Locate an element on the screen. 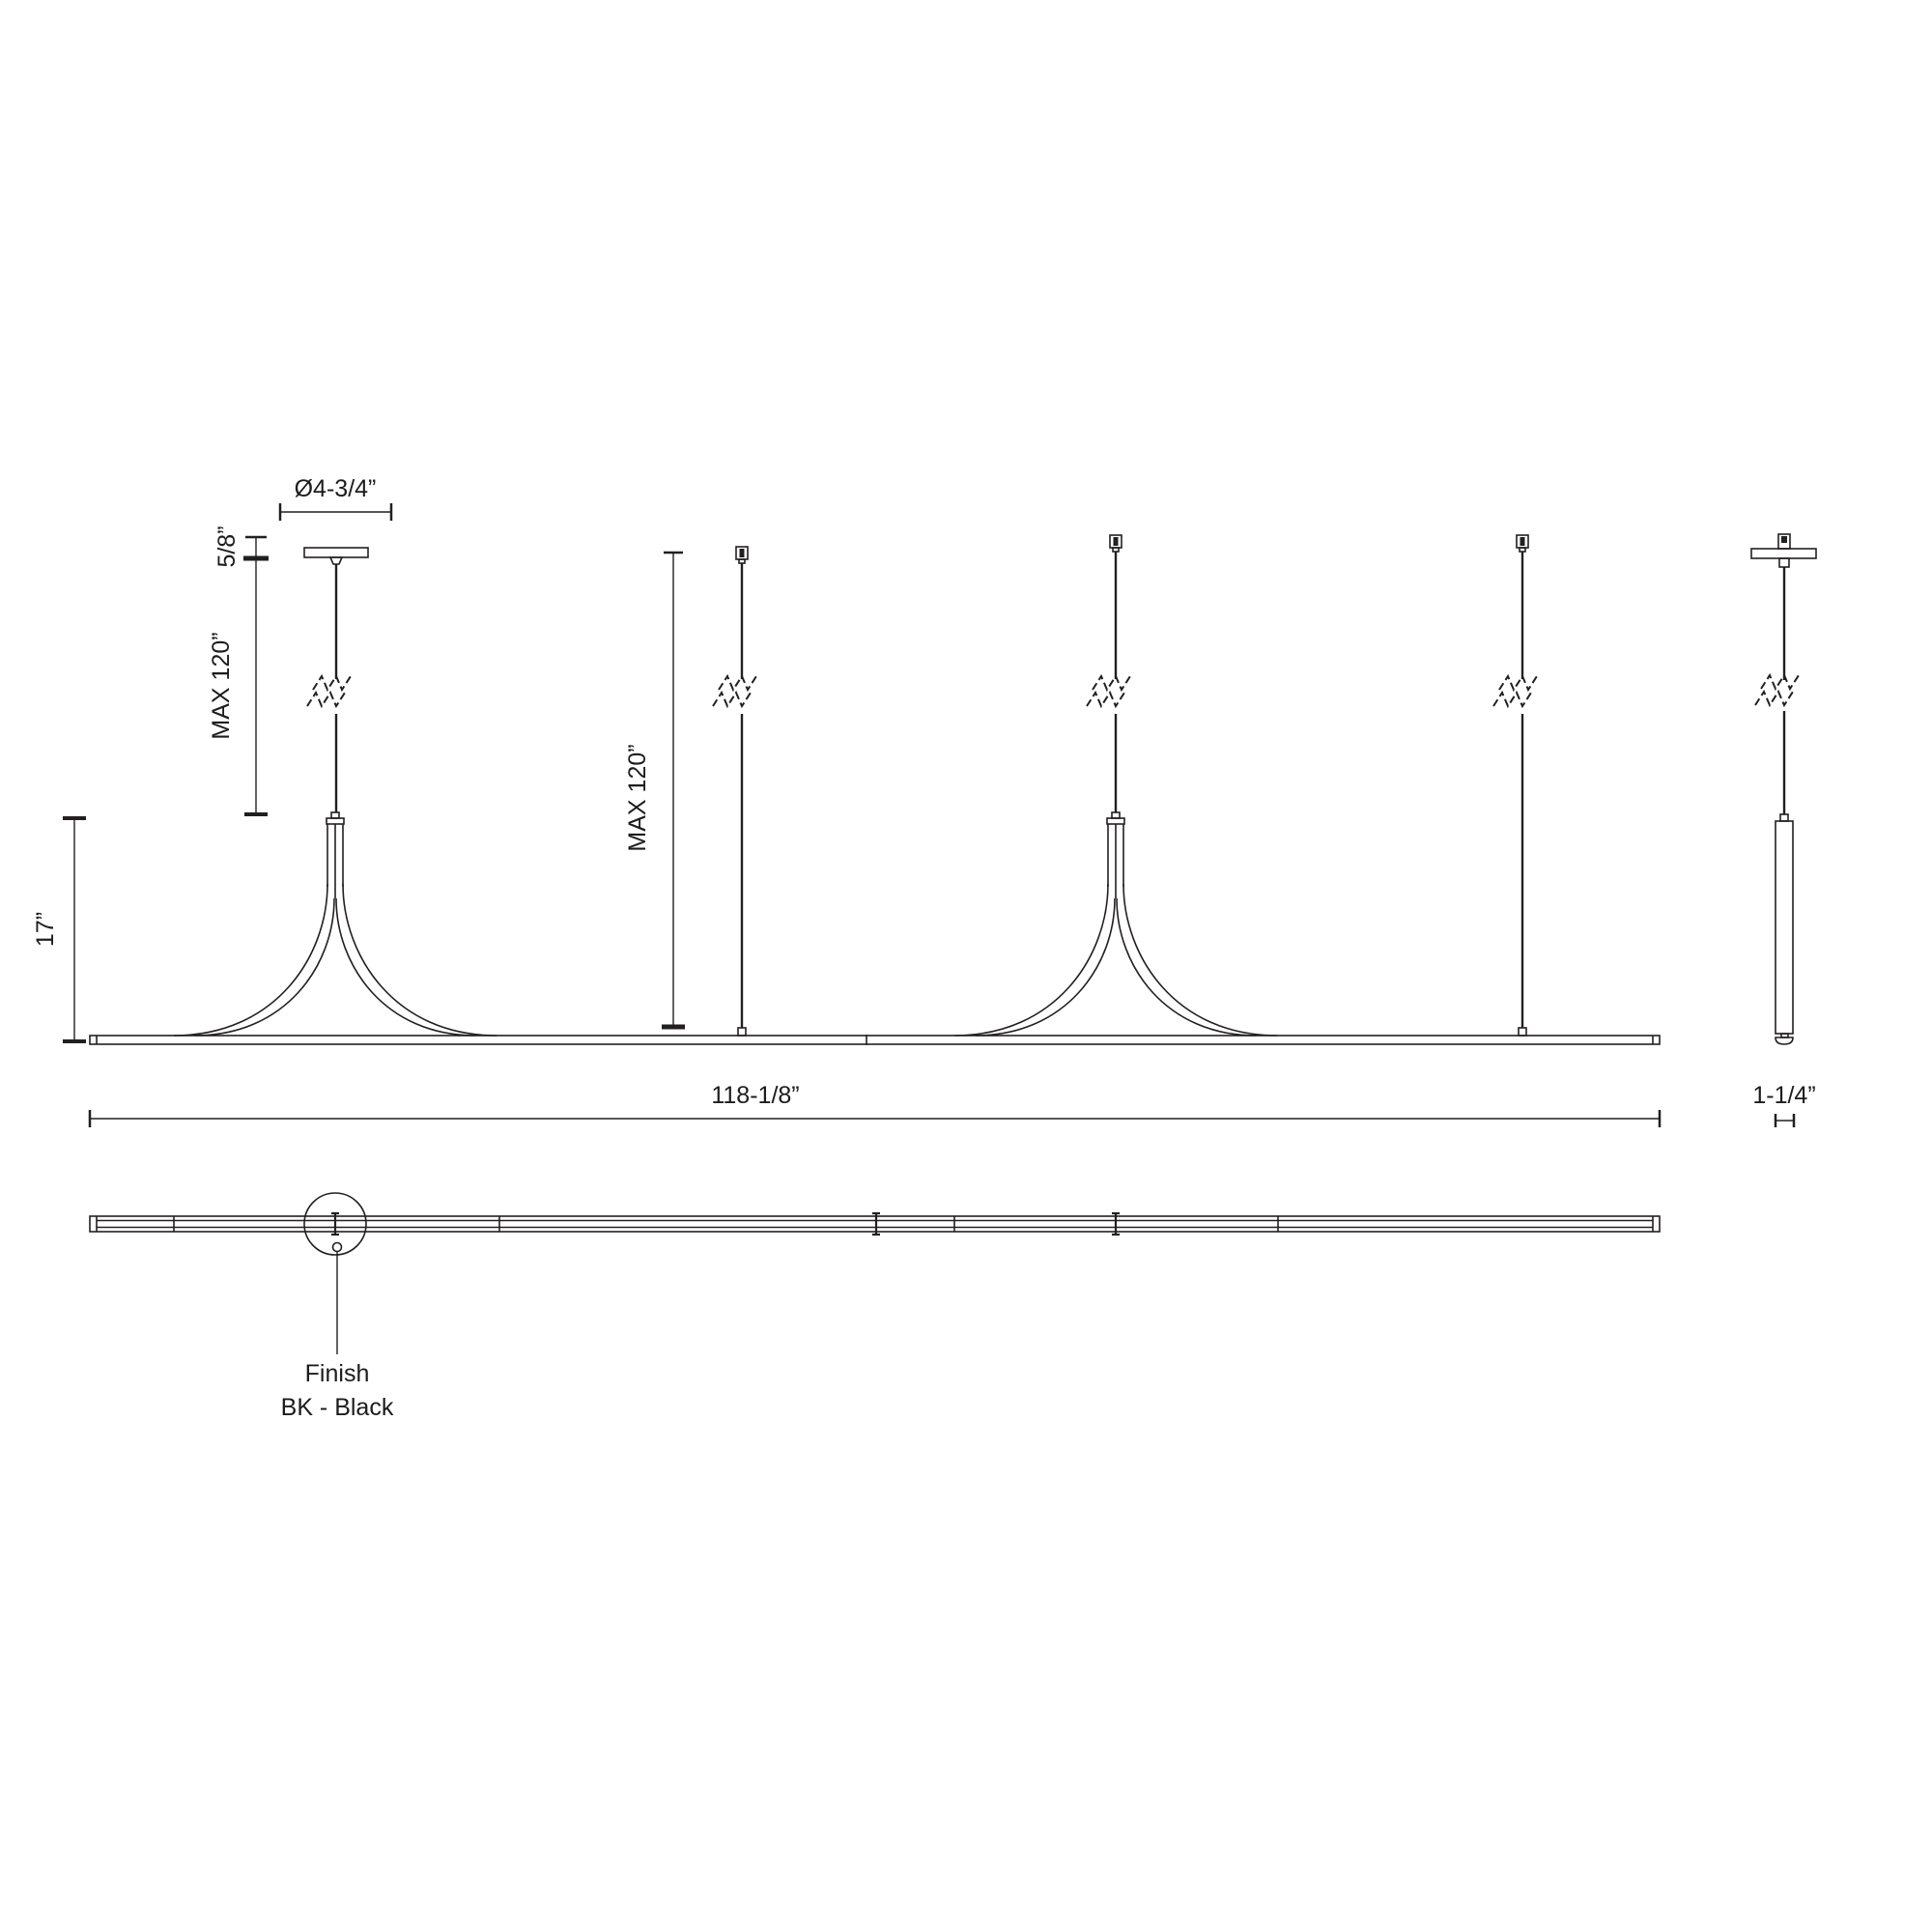 Image resolution: width=1932 pixels, height=1932 pixels. finish-title: Finish is located at coordinates (337, 1373).